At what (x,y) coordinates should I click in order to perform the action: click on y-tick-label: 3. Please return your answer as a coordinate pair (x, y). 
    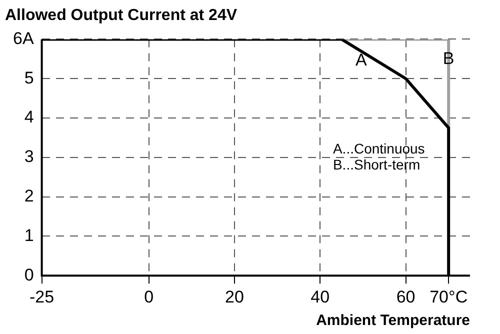
    Looking at the image, I should click on (29, 156).